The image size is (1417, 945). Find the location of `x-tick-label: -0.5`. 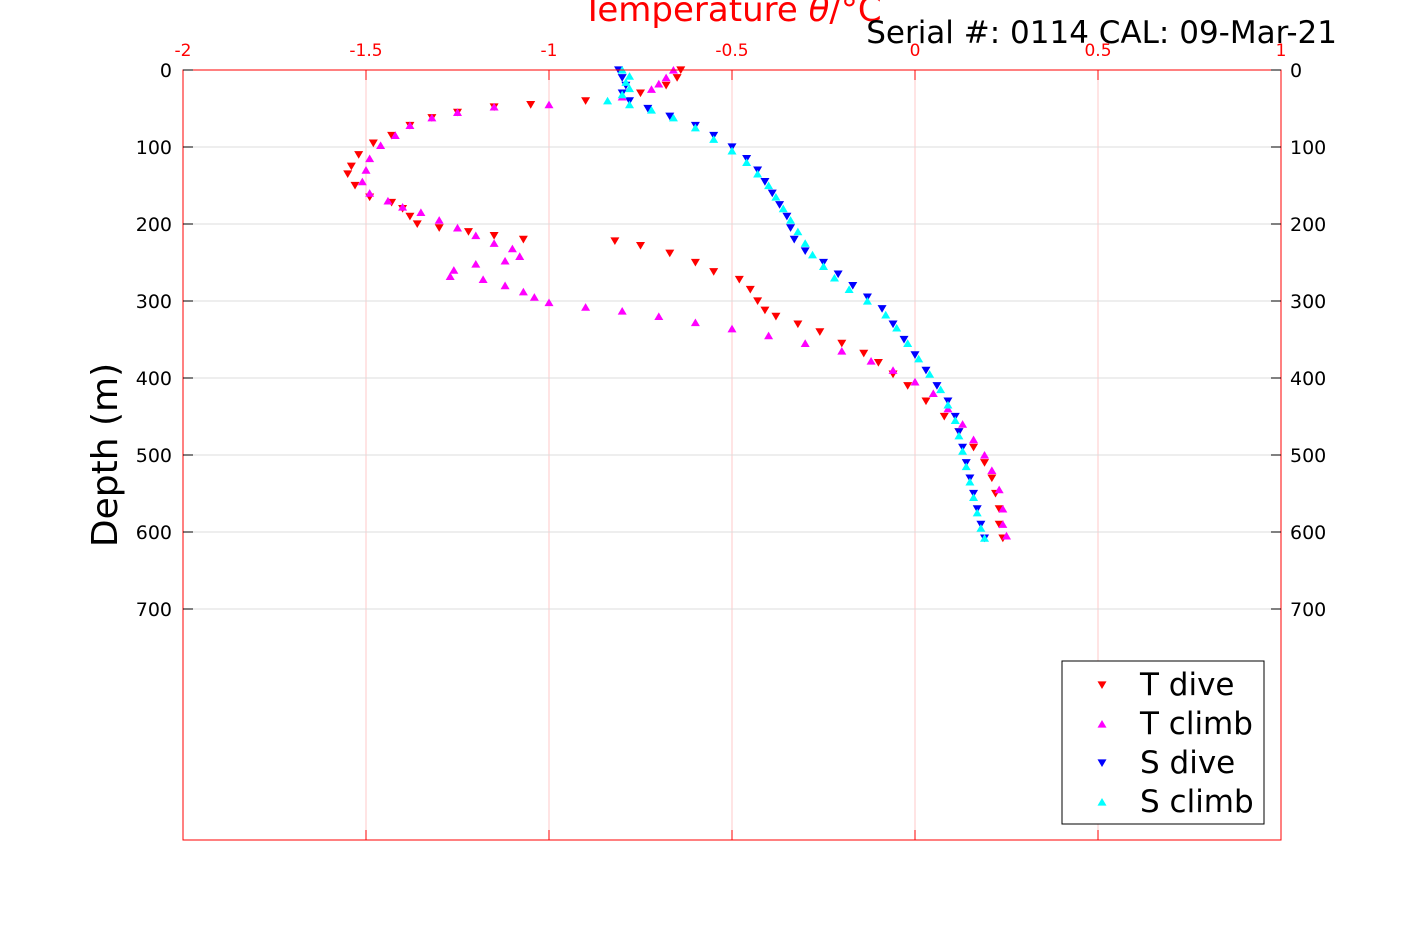

x-tick-label: -0.5 is located at coordinates (731, 51).